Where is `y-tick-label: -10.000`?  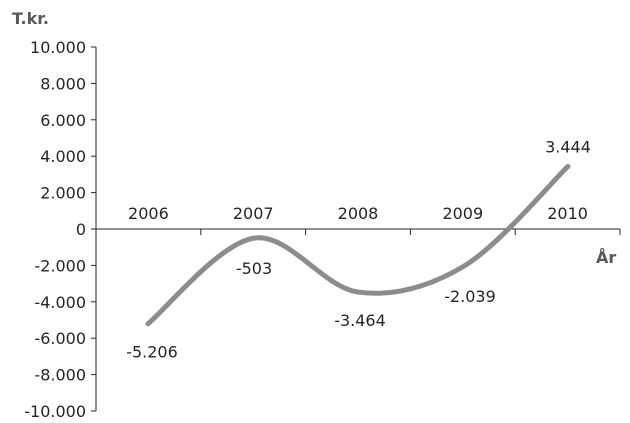 y-tick-label: -10.000 is located at coordinates (55, 411).